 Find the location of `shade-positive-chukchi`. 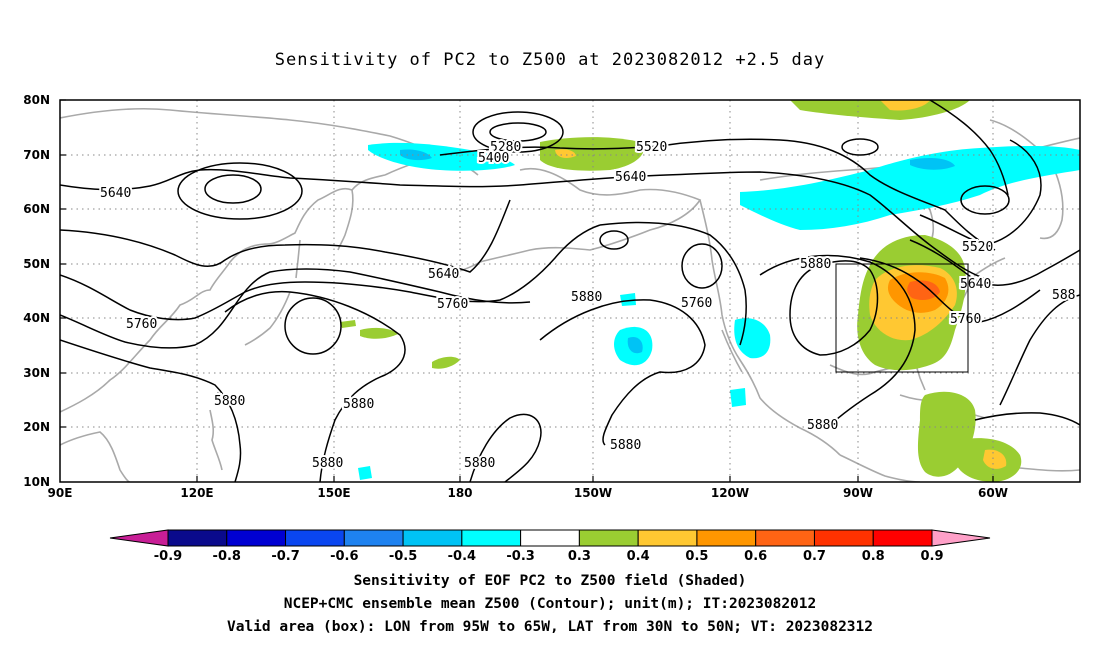

shade-positive-chukchi is located at coordinates (592, 154).